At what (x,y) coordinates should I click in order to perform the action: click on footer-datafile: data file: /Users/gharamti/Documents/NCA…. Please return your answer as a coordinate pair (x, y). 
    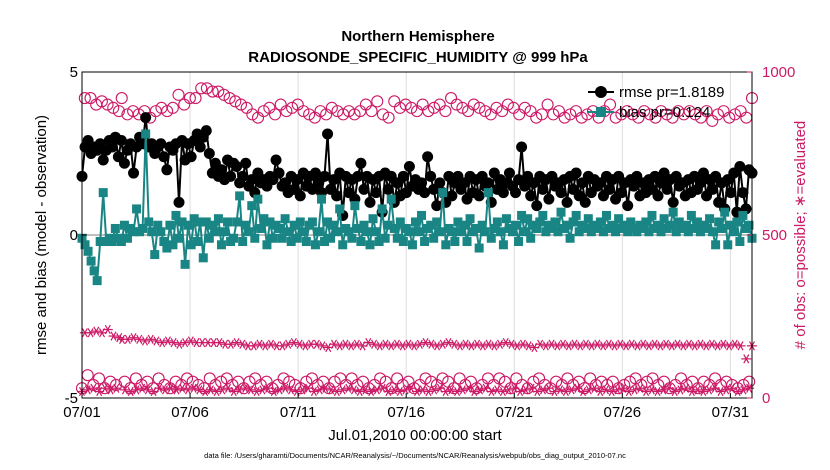
    Looking at the image, I should click on (415, 455).